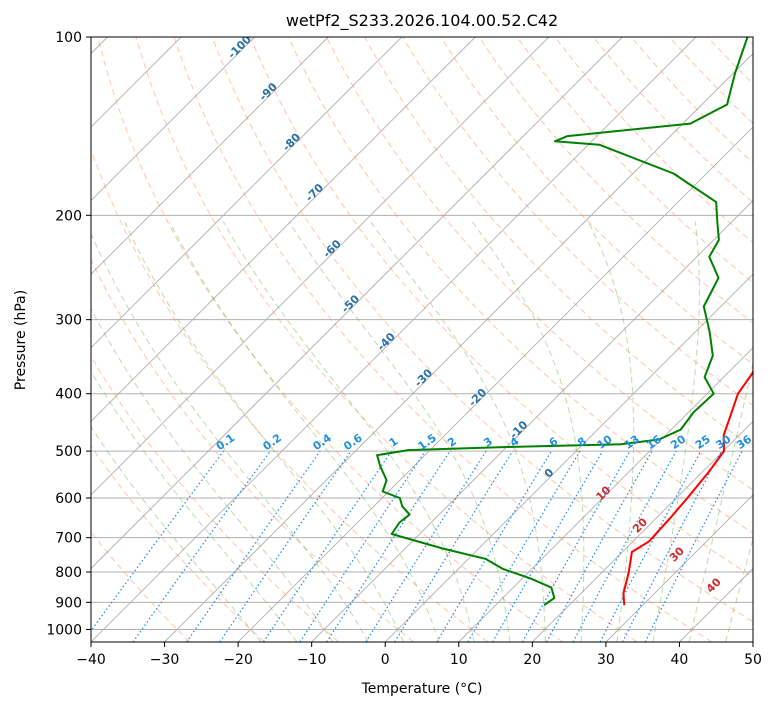  I want to click on dry-adiabat-label: -40, so click(386, 341).